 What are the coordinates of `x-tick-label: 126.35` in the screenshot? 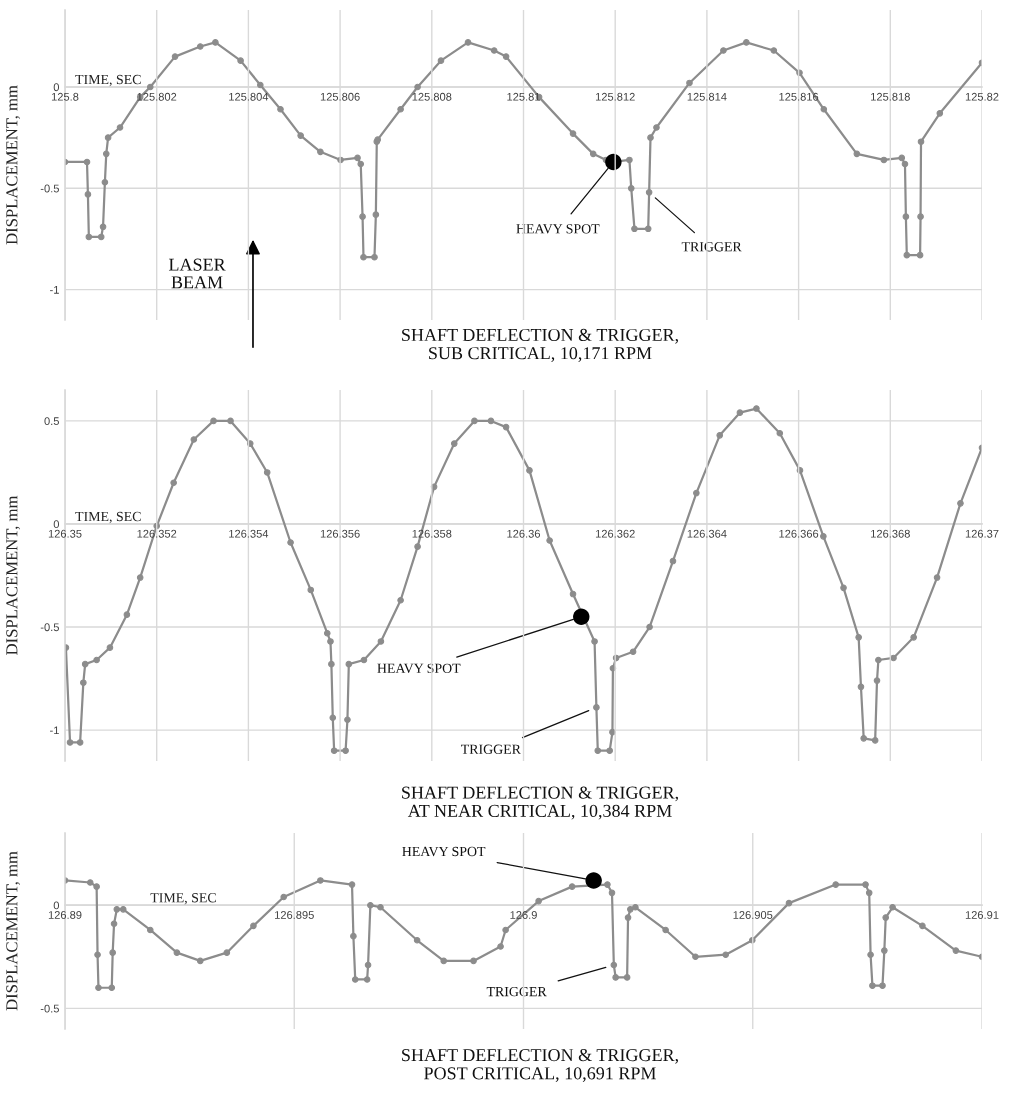 It's located at (65, 533).